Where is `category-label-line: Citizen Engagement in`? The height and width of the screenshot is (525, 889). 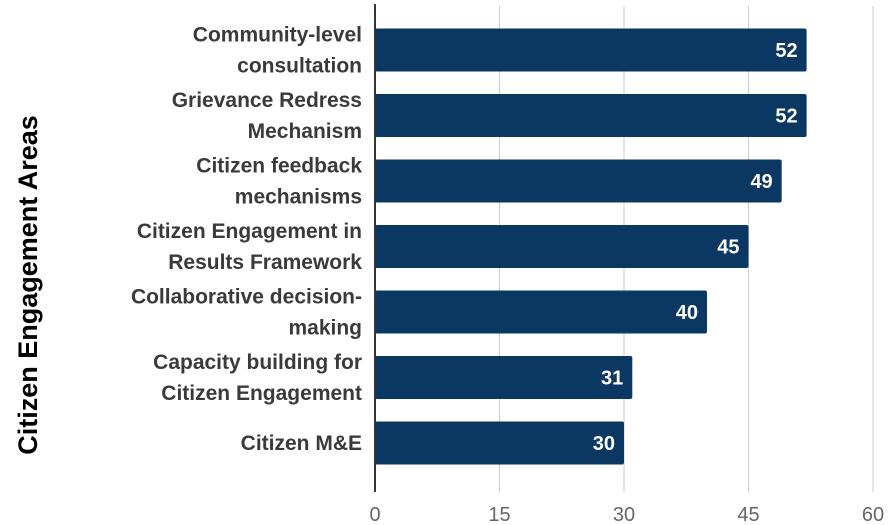 category-label-line: Citizen Engagement in is located at coordinates (249, 231).